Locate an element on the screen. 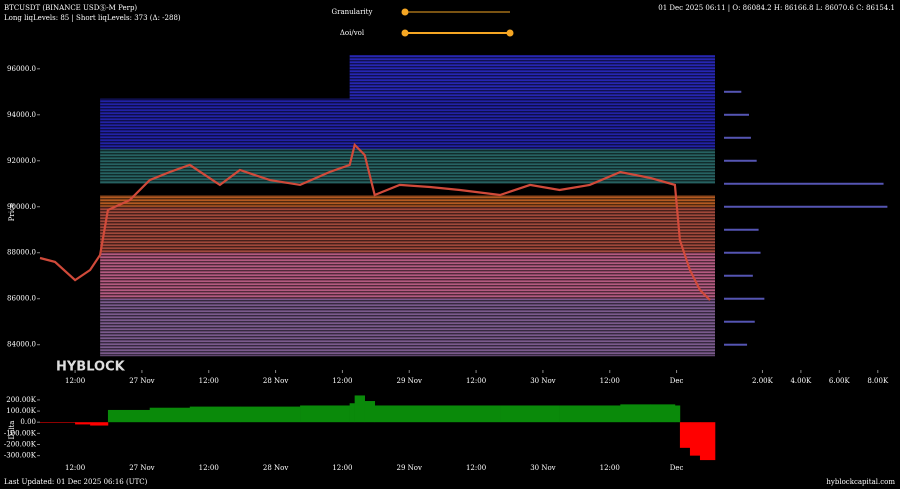 The width and height of the screenshot is (900, 489). oi-vol-slider is located at coordinates (457, 33).